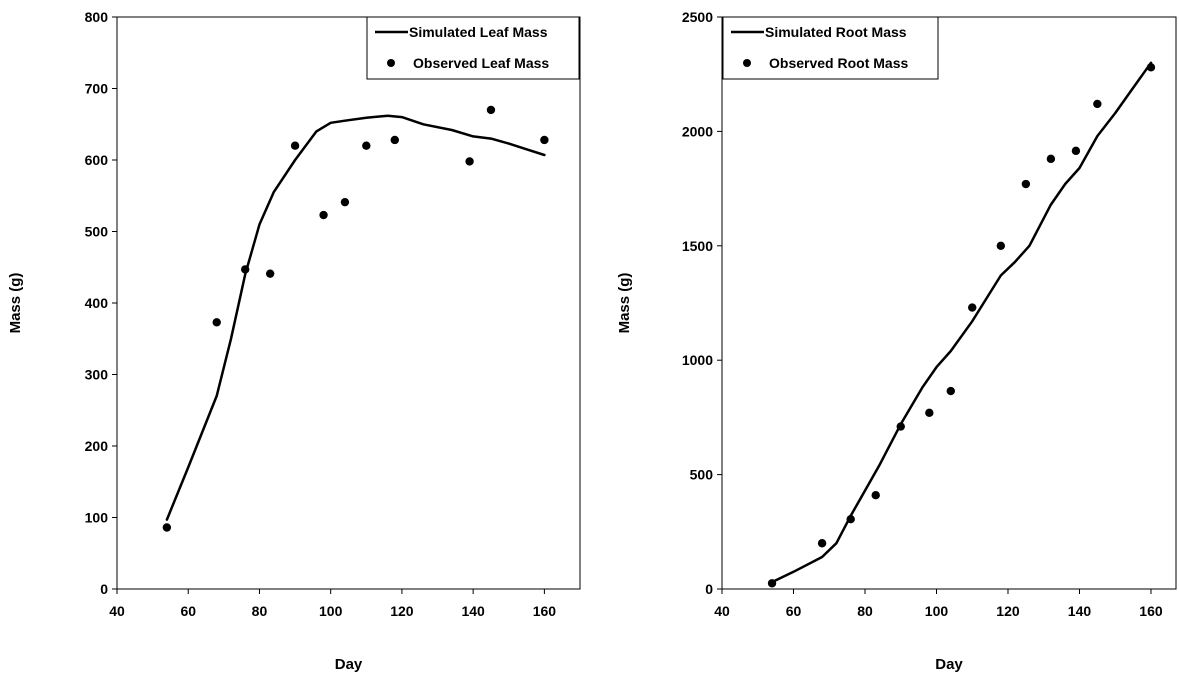 The image size is (1179, 674). Describe the element at coordinates (836, 32) in the screenshot. I see `legend-label: Simulated Root Mass` at that location.